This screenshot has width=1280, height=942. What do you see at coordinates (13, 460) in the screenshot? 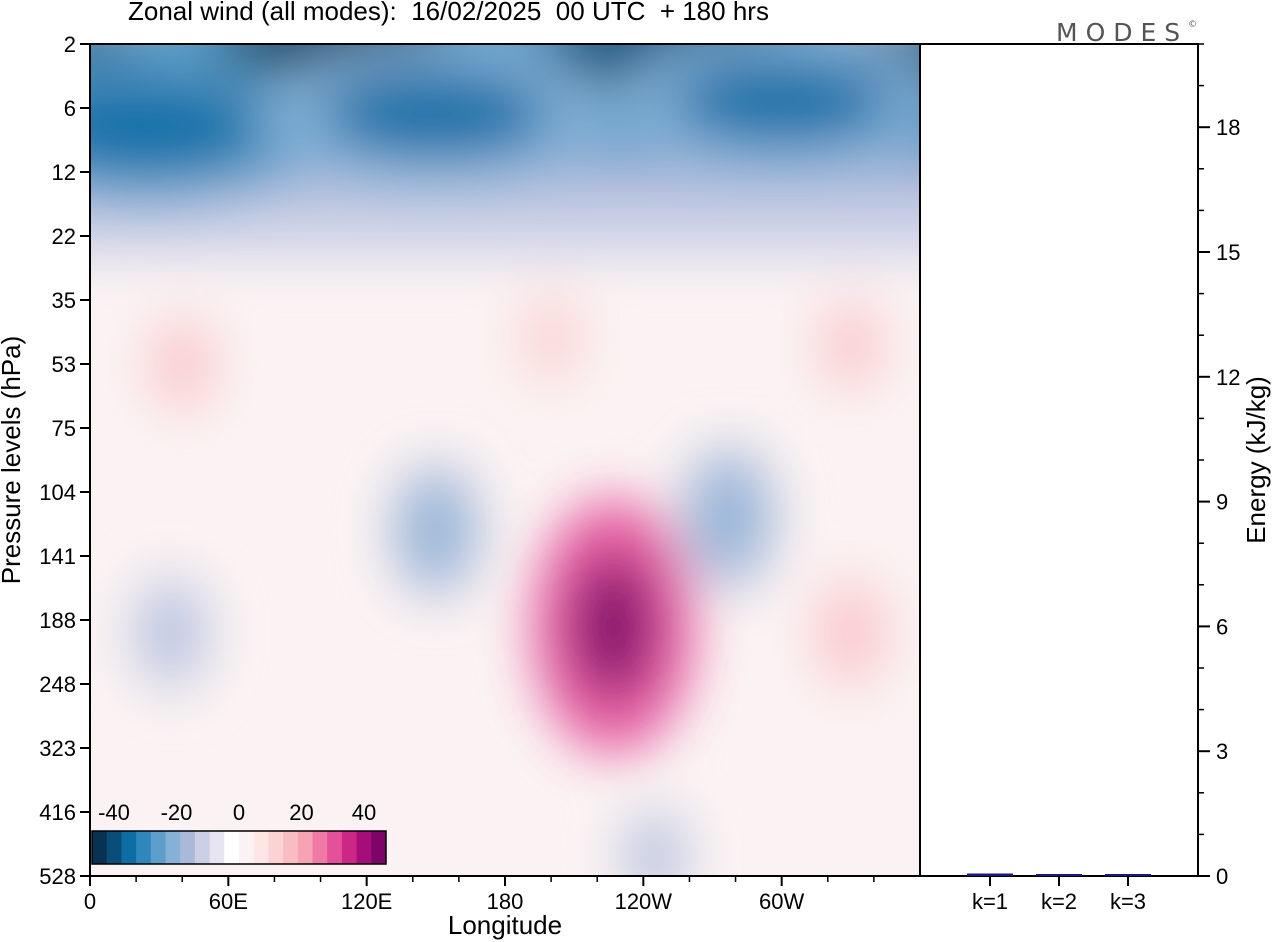
I see `y-axis-label: Pressure levels (hPa)` at bounding box center [13, 460].